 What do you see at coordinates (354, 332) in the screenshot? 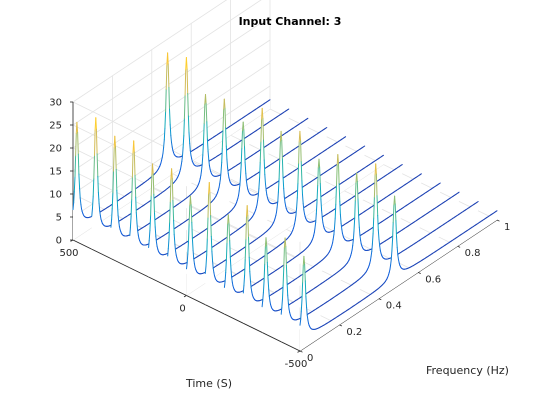
I see `x-tick-label: 0.2` at bounding box center [354, 332].